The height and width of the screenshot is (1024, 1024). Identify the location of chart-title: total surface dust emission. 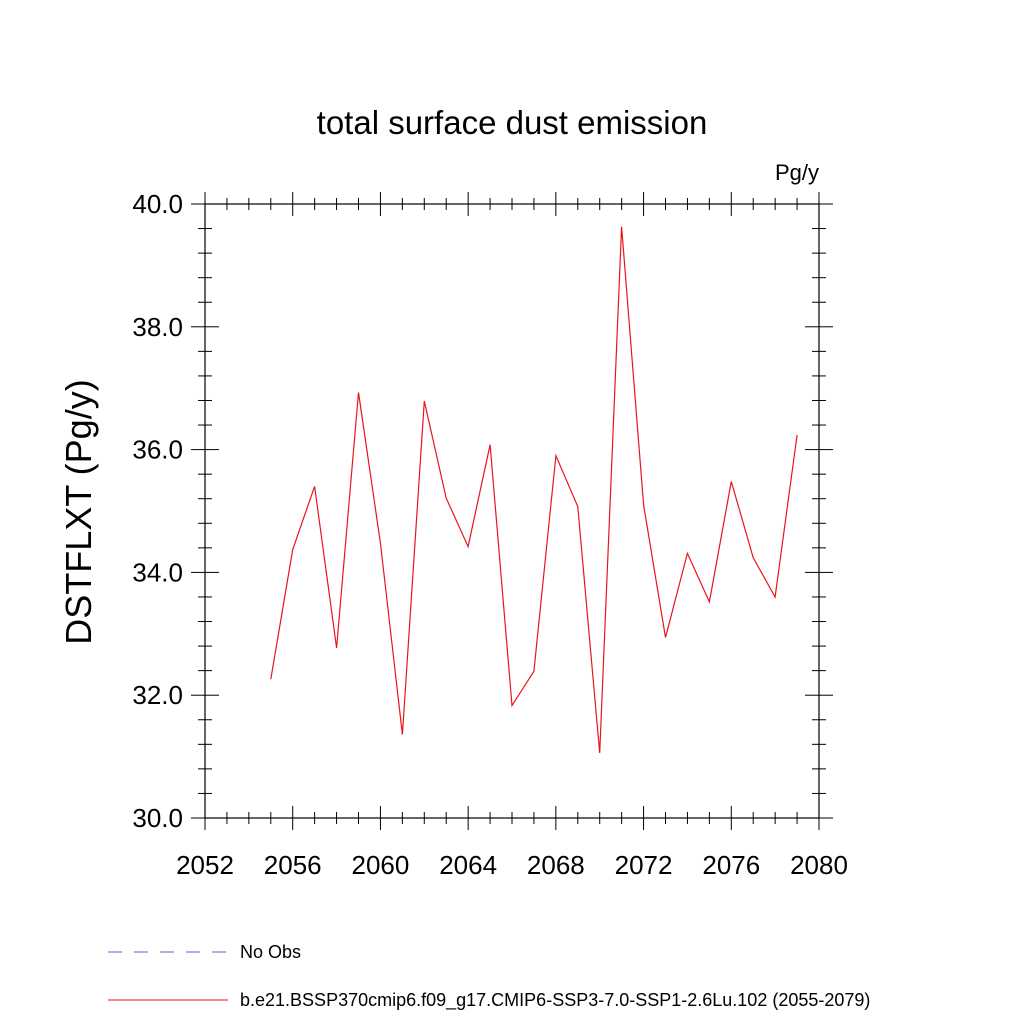
(512, 122).